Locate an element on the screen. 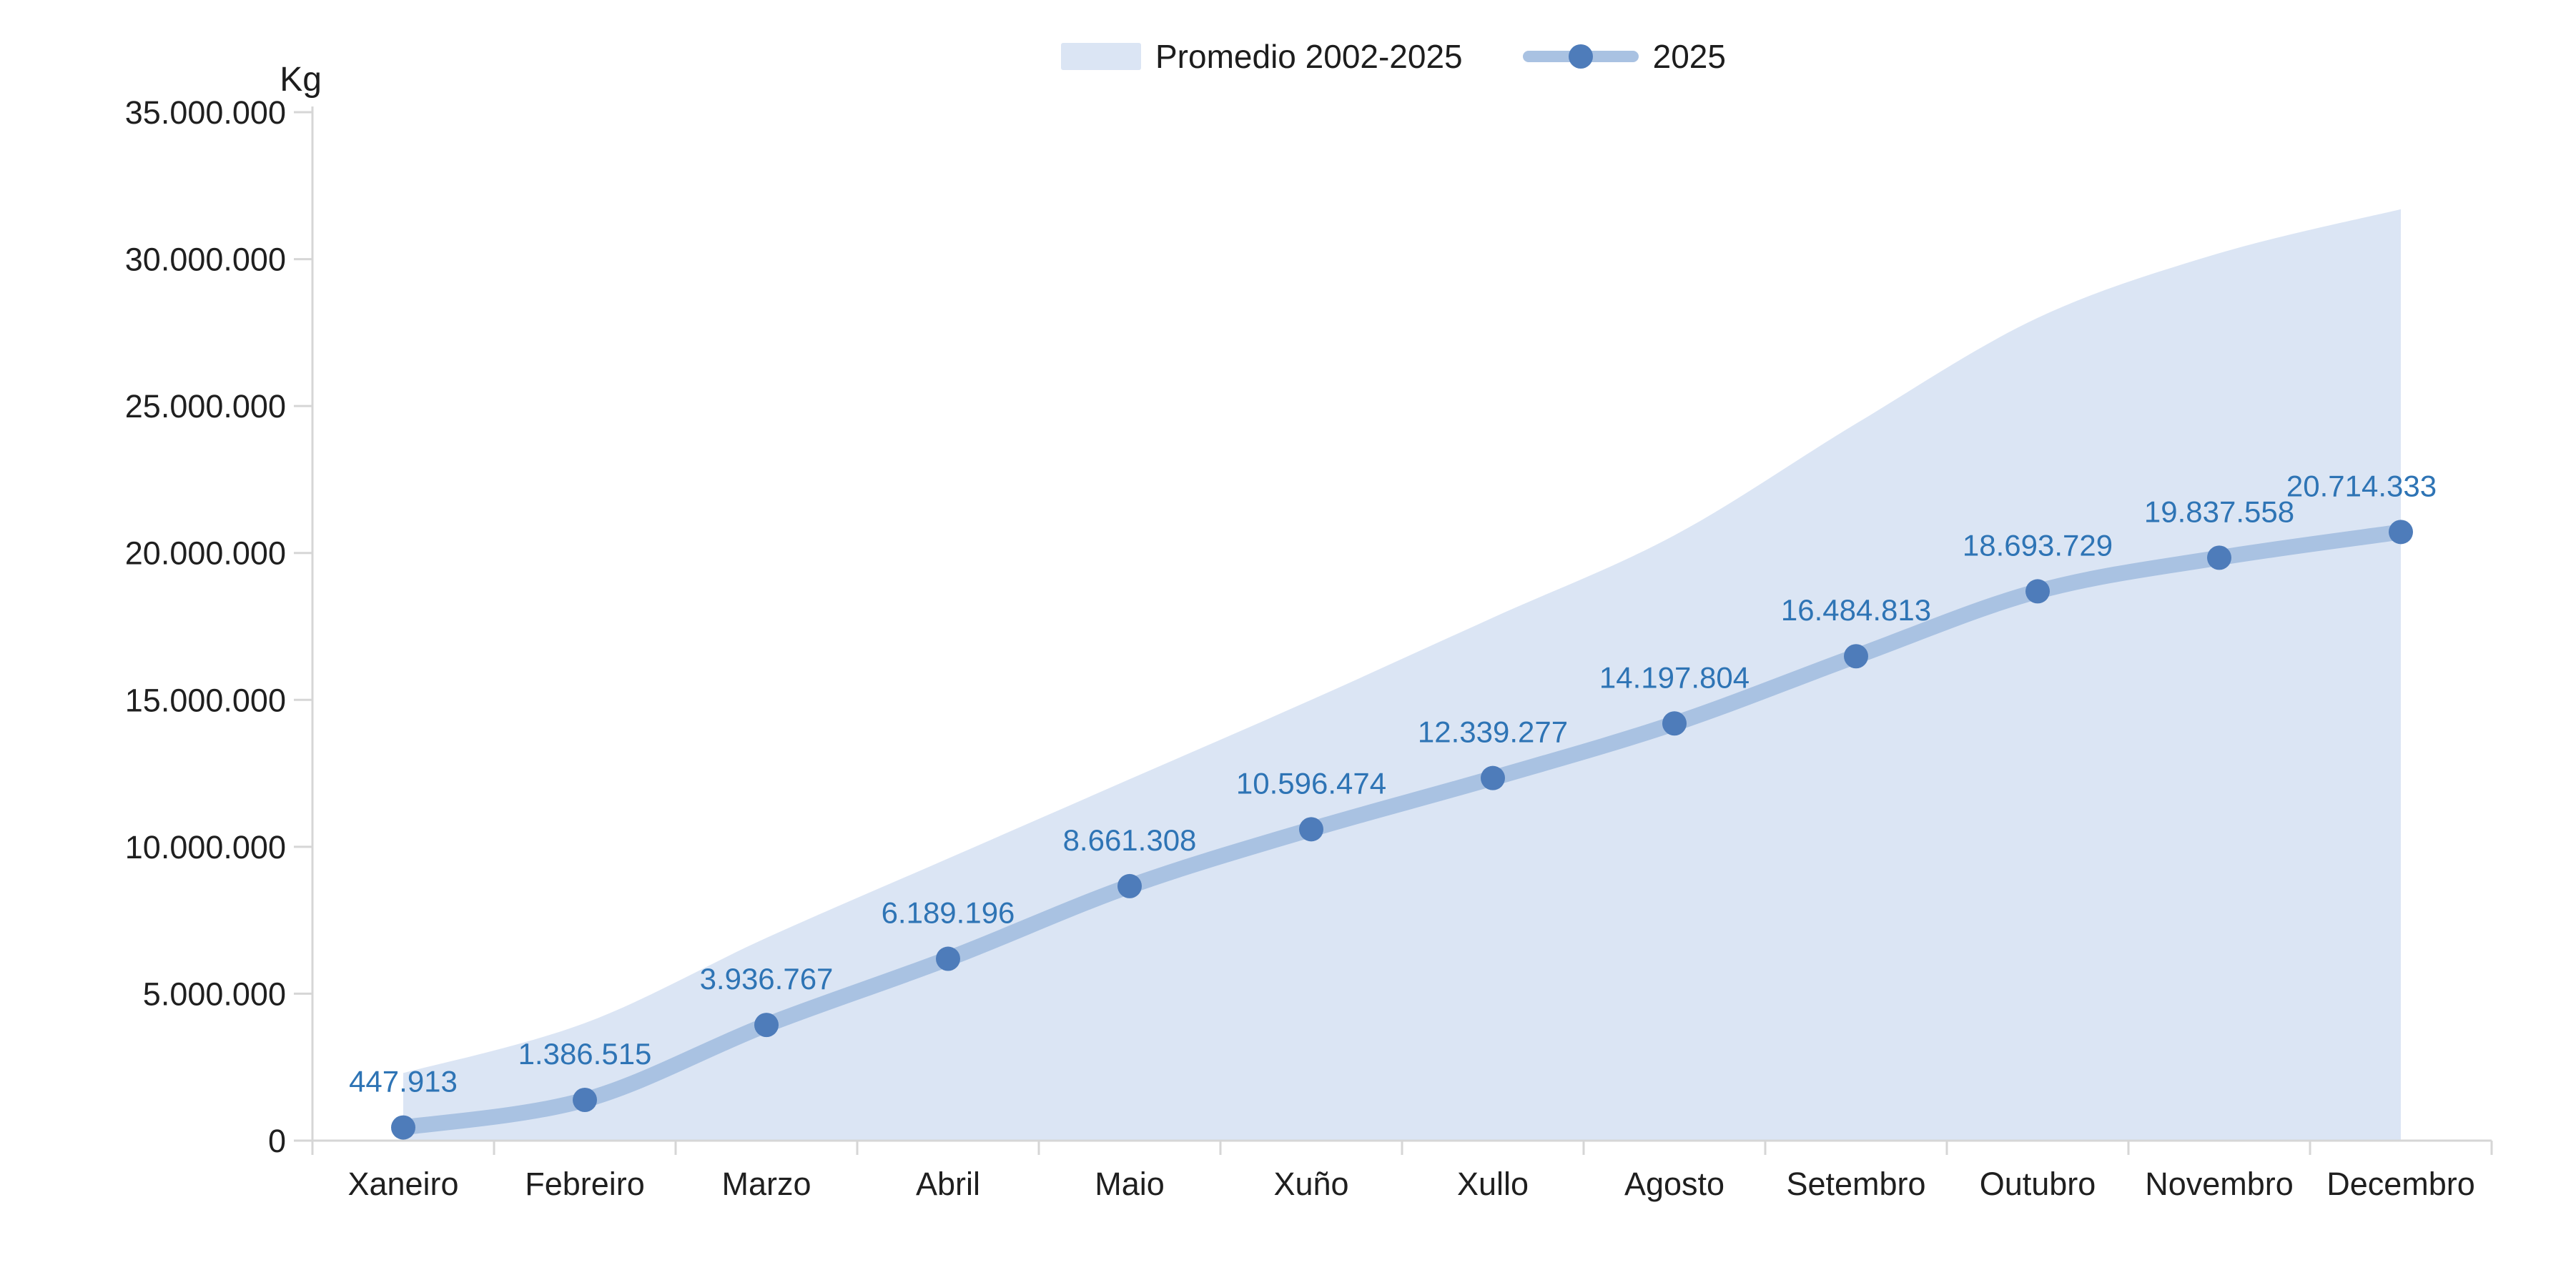 The height and width of the screenshot is (1285, 2576). y-axis-tick-label: 25.000.000 is located at coordinates (205, 406).